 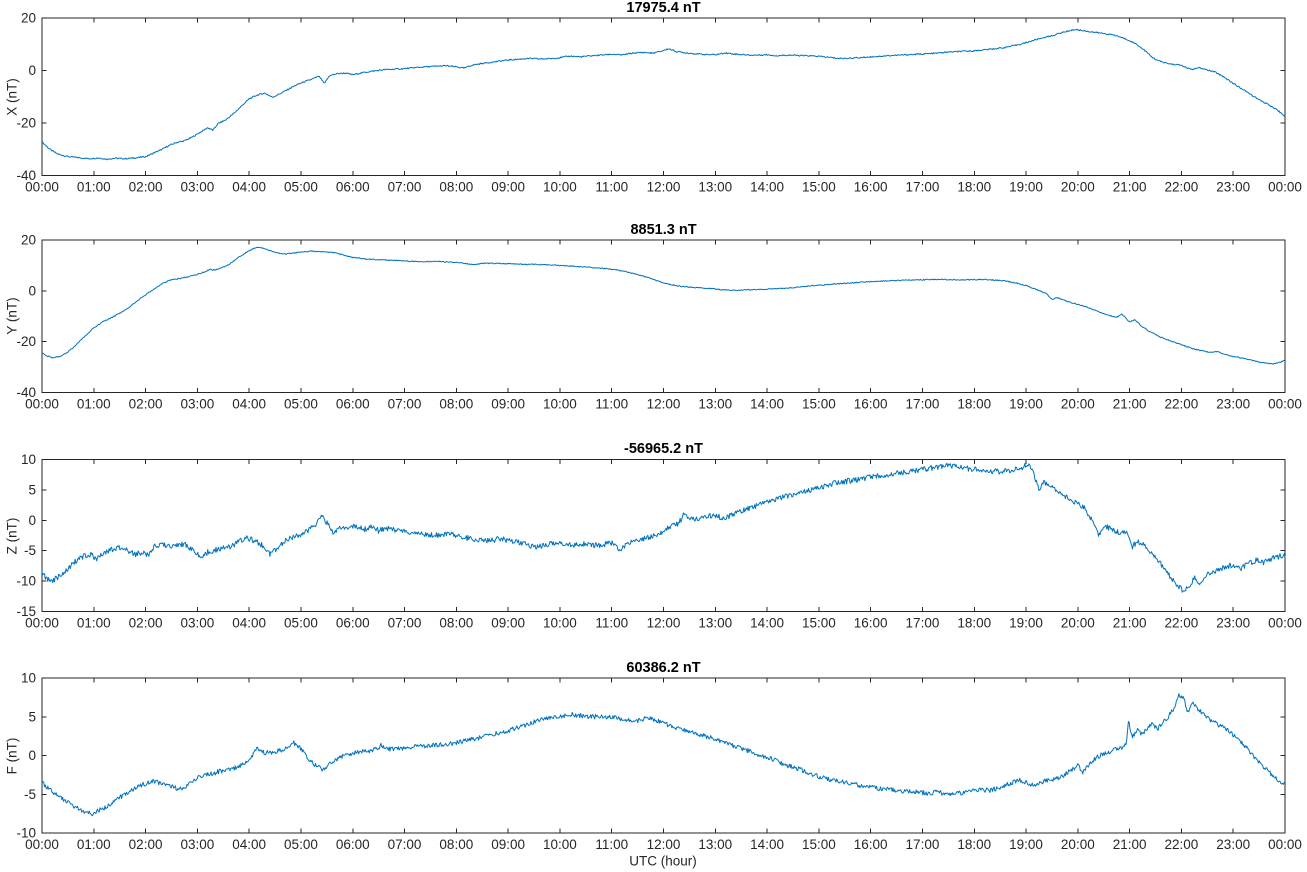 What do you see at coordinates (663, 305) in the screenshot?
I see `data-line-y` at bounding box center [663, 305].